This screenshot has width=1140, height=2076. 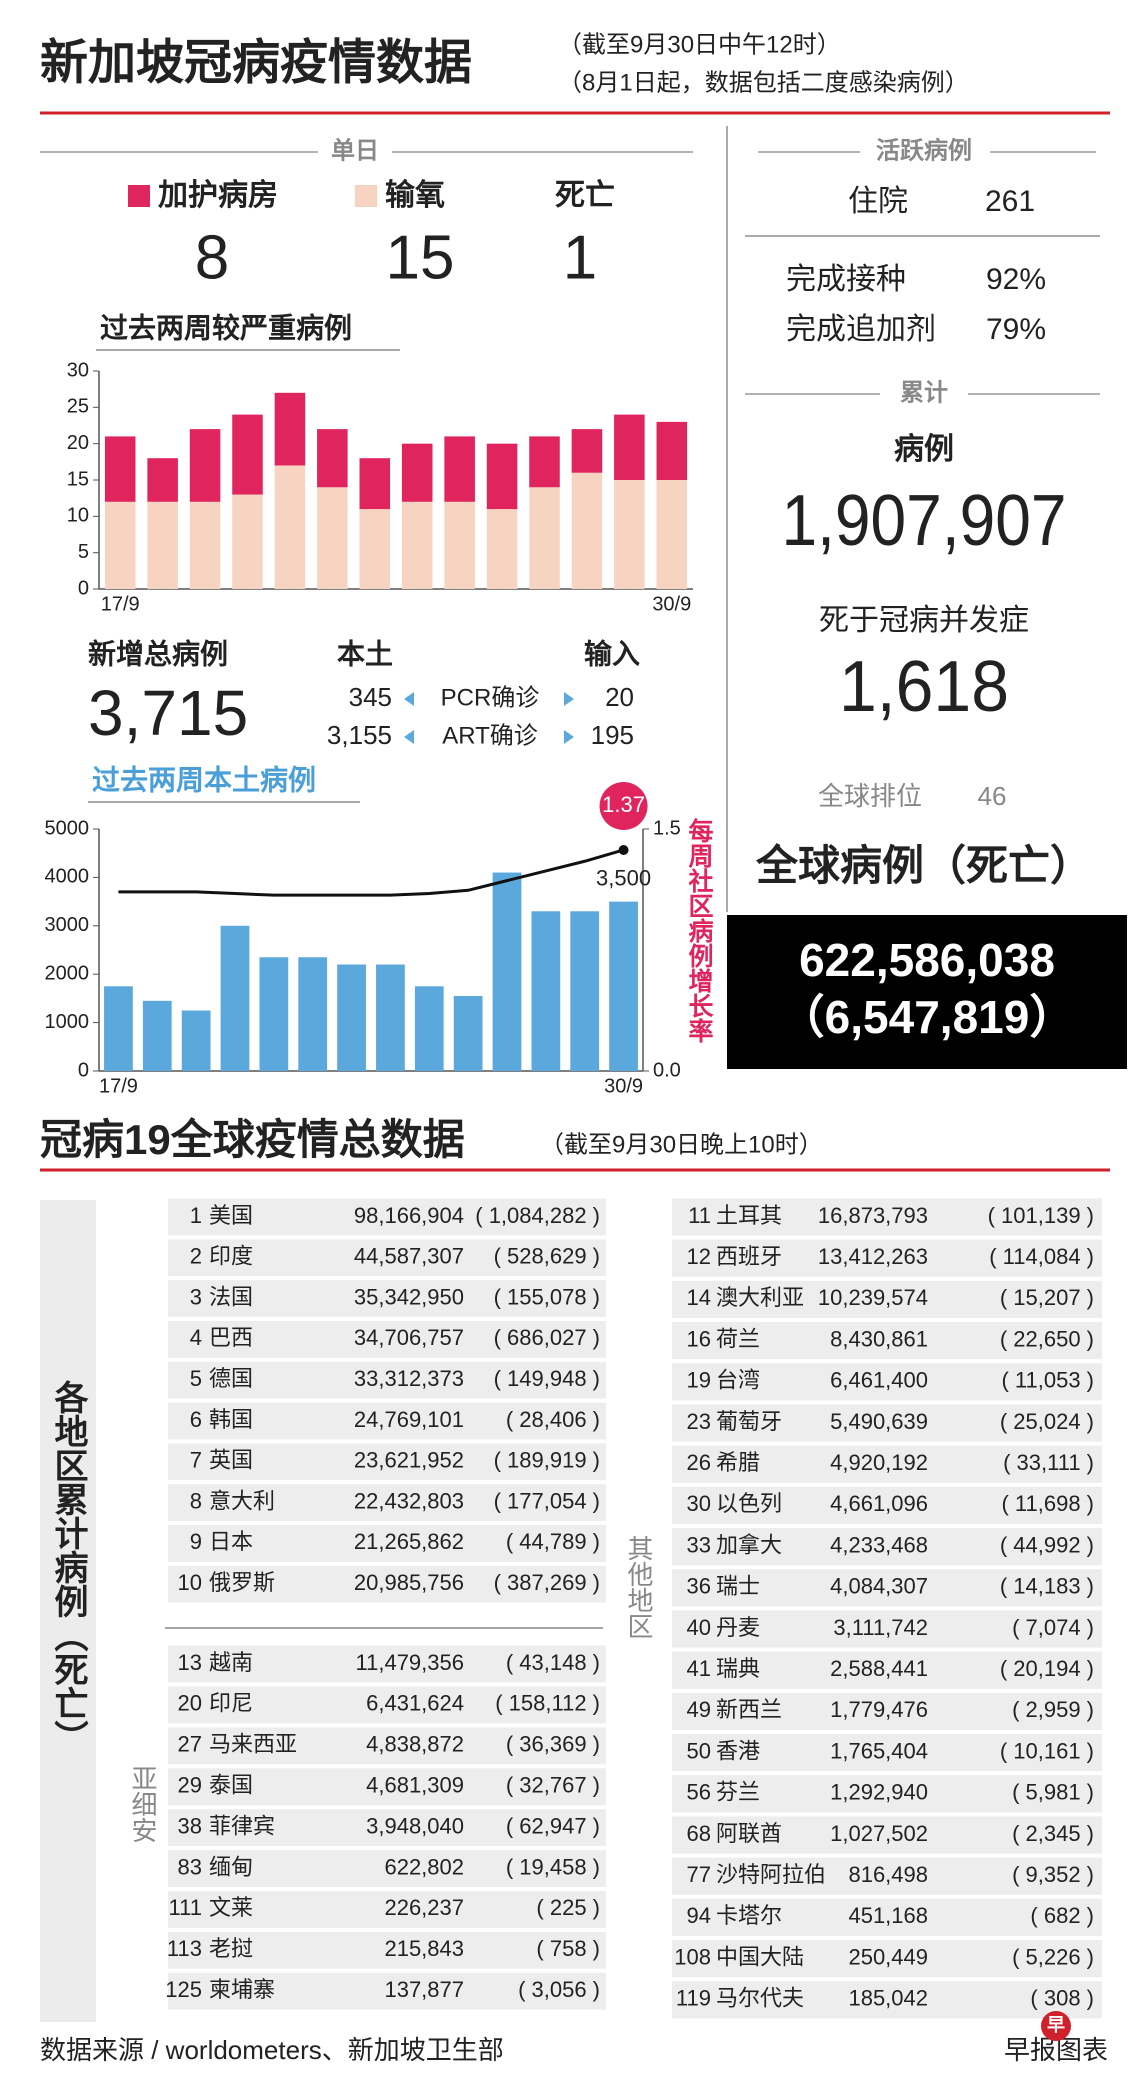 I want to click on value: 92%, so click(x=1016, y=279).